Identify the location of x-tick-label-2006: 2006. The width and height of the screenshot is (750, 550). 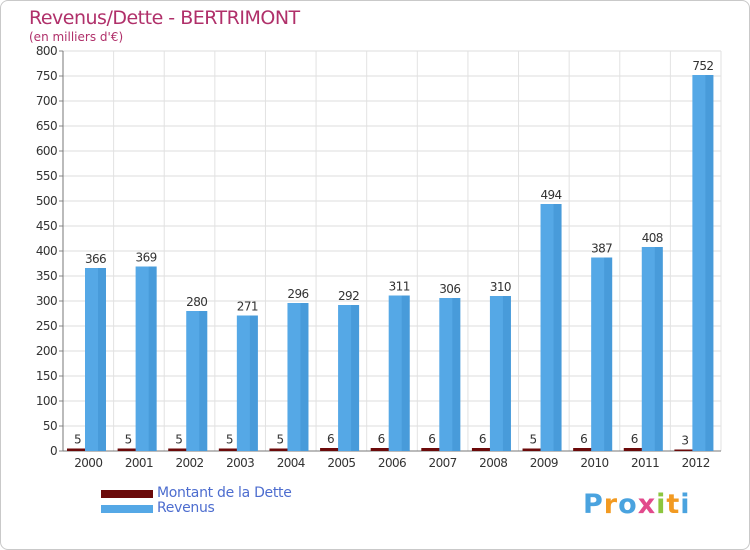
(392, 463).